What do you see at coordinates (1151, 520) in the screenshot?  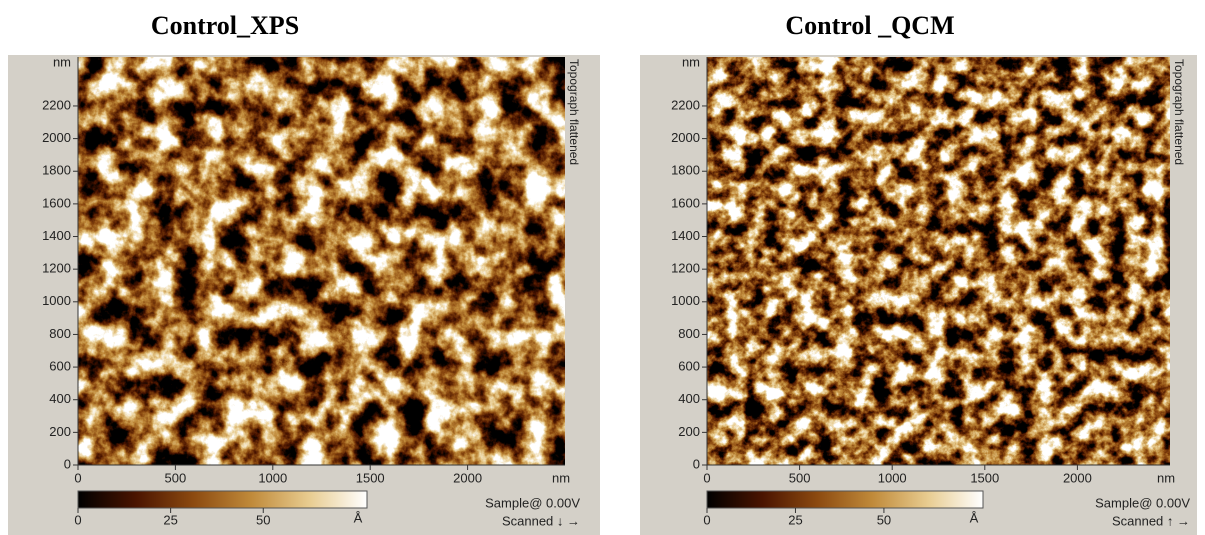 I see `note: Scanned ↑ →` at bounding box center [1151, 520].